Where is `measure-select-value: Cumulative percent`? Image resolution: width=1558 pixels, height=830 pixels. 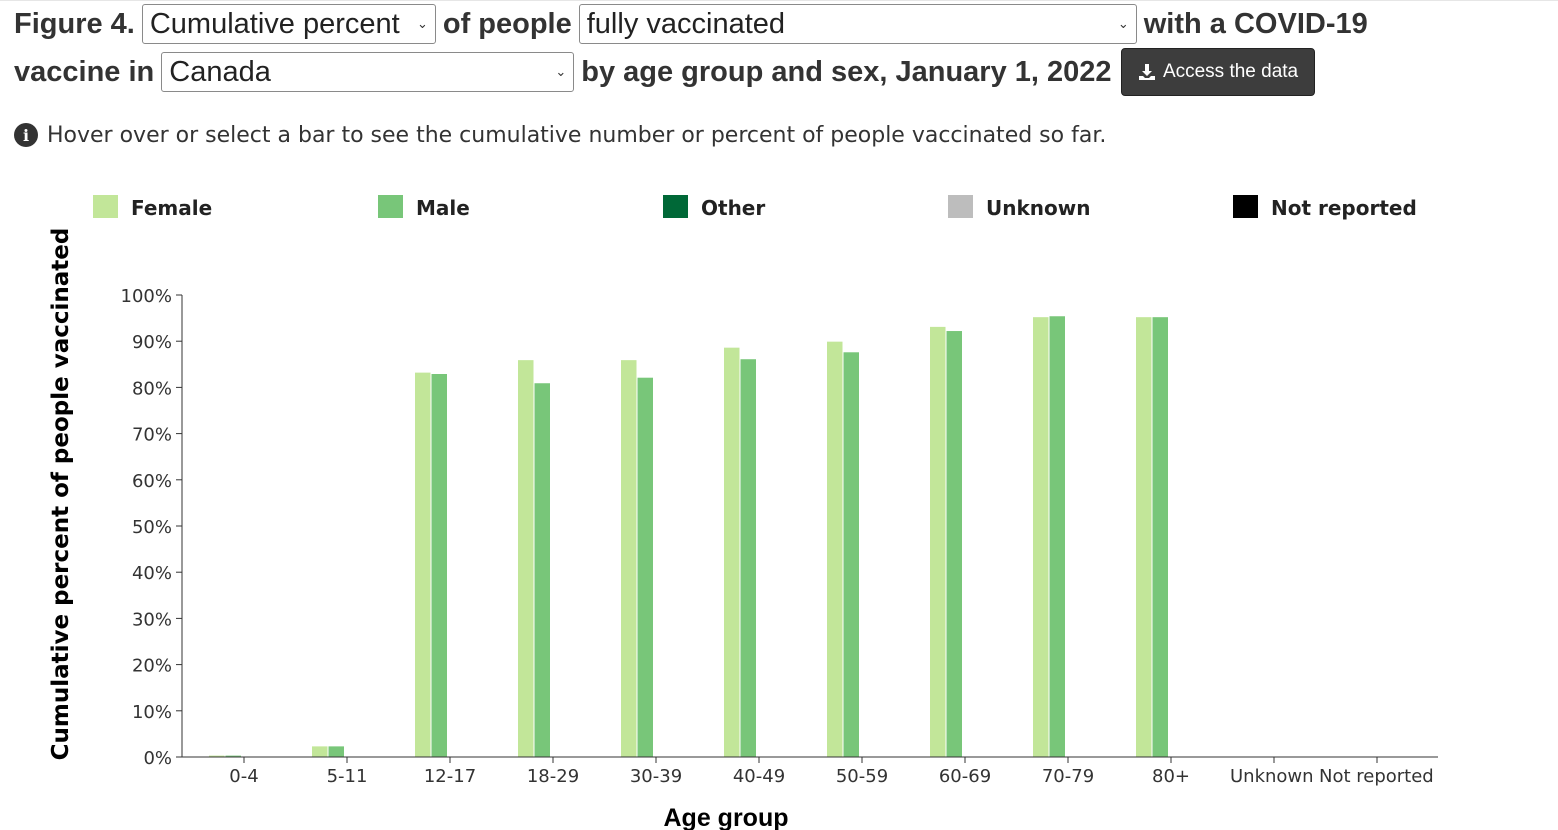
measure-select-value: Cumulative percent is located at coordinates (274, 23).